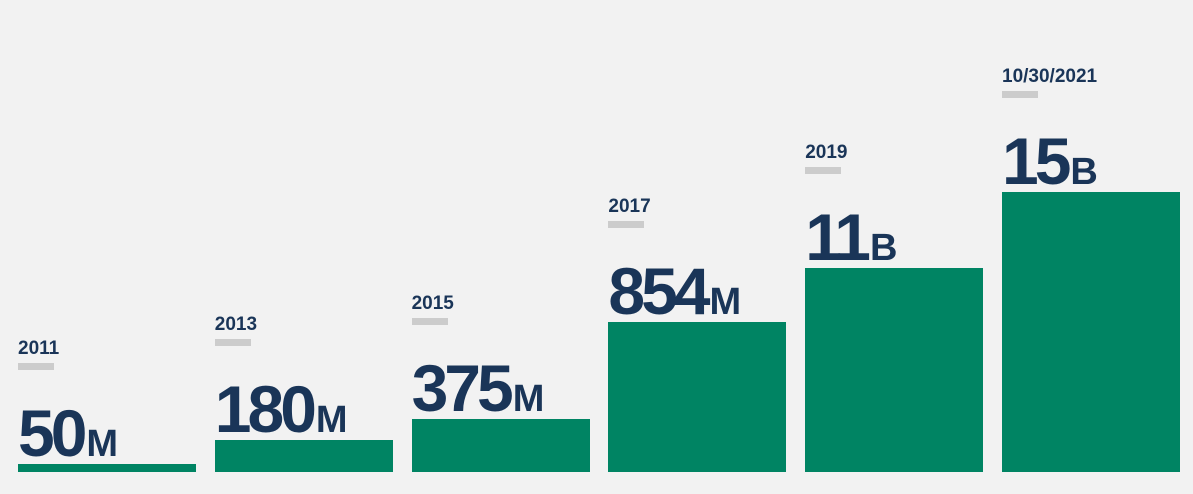 This screenshot has width=1193, height=494. Describe the element at coordinates (1036, 161) in the screenshot. I see `value-number: 15` at that location.